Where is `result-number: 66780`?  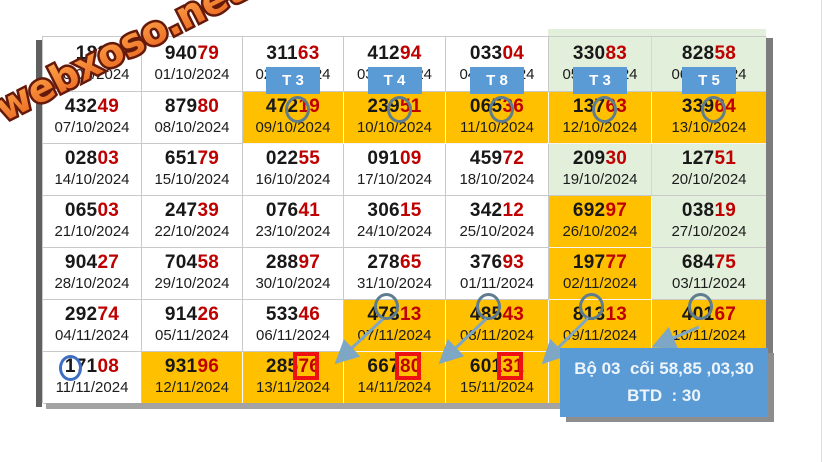 result-number: 66780 is located at coordinates (394, 367).